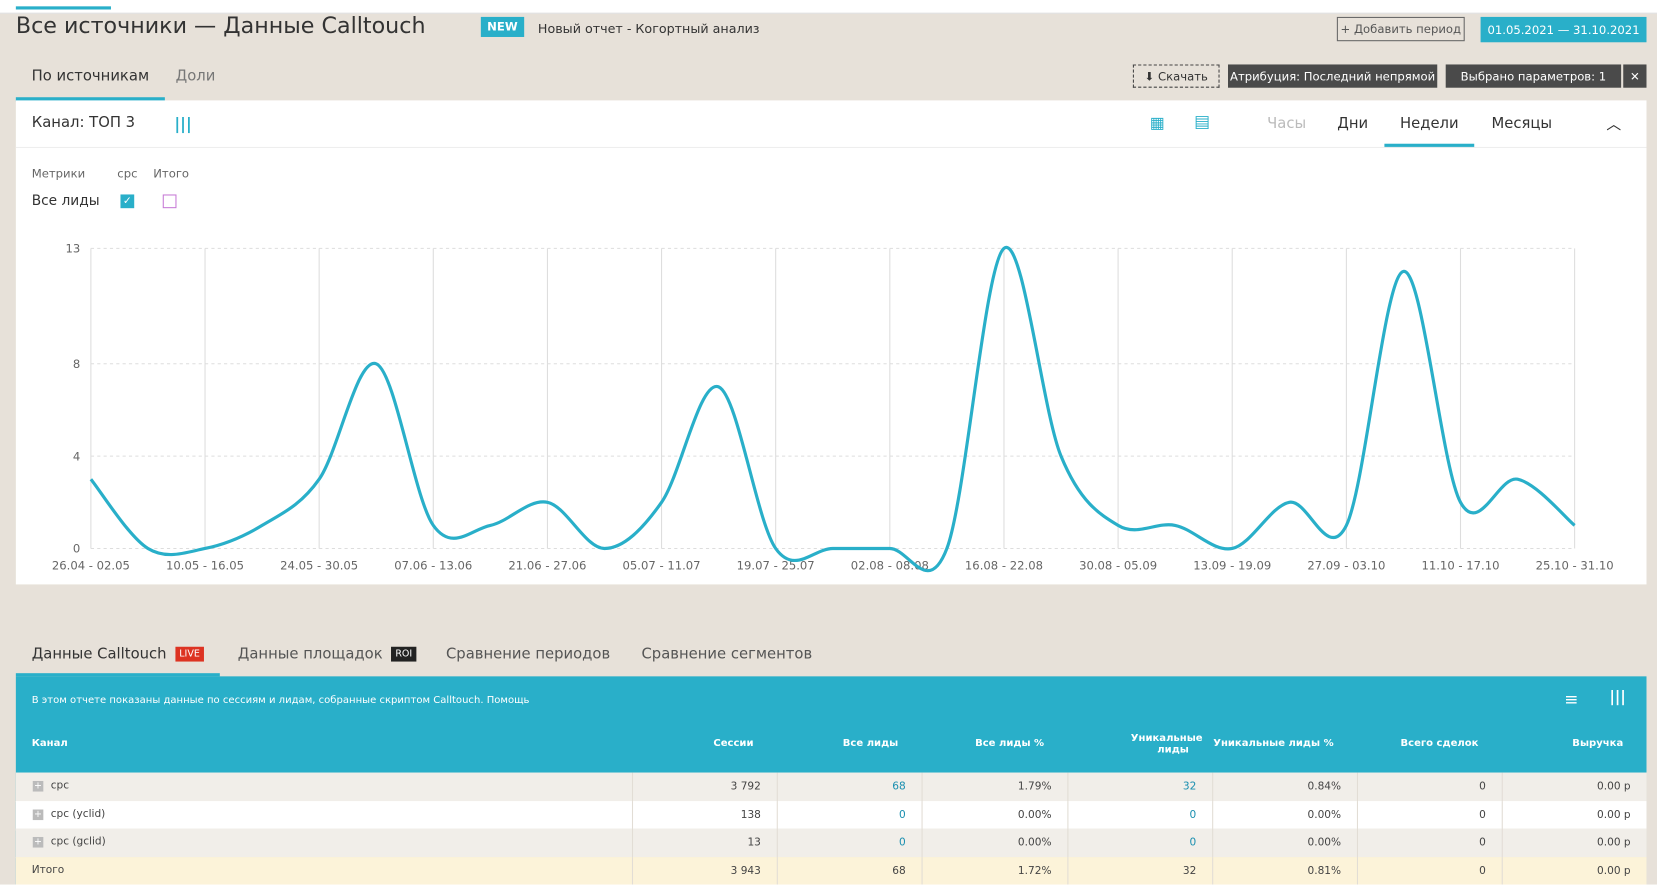  Describe the element at coordinates (99, 653) in the screenshot. I see `tab-label: Данные Calltouch` at that location.